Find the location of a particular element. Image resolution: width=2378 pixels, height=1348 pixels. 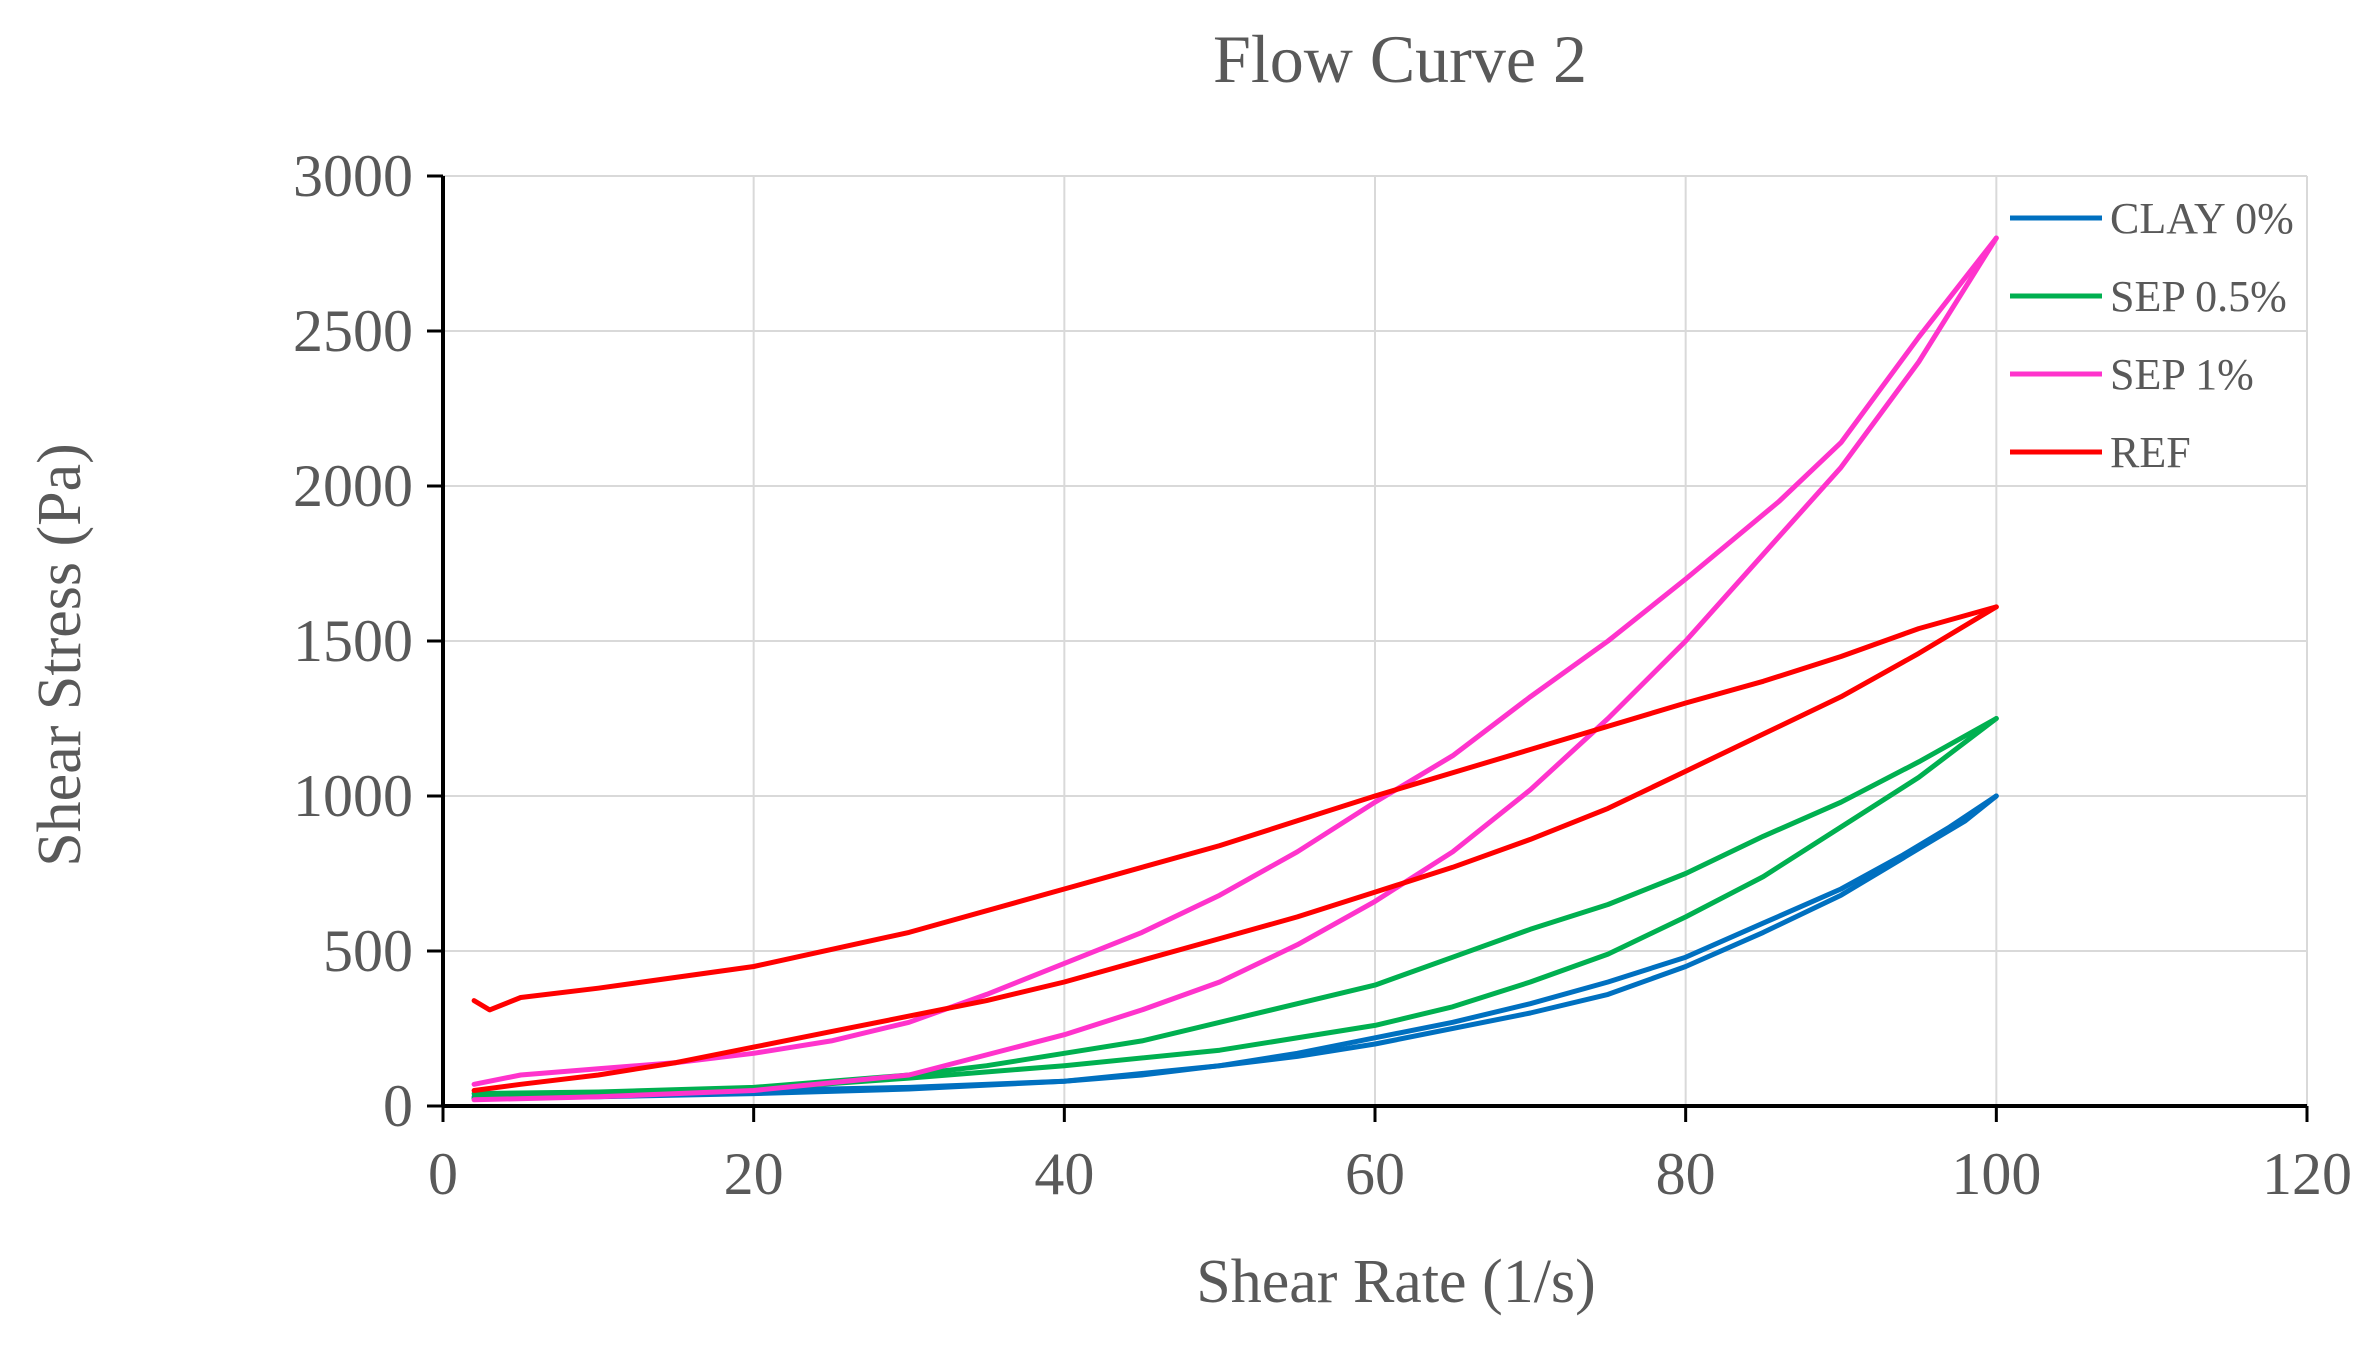

y-tick-label: 1500 is located at coordinates (353, 641).